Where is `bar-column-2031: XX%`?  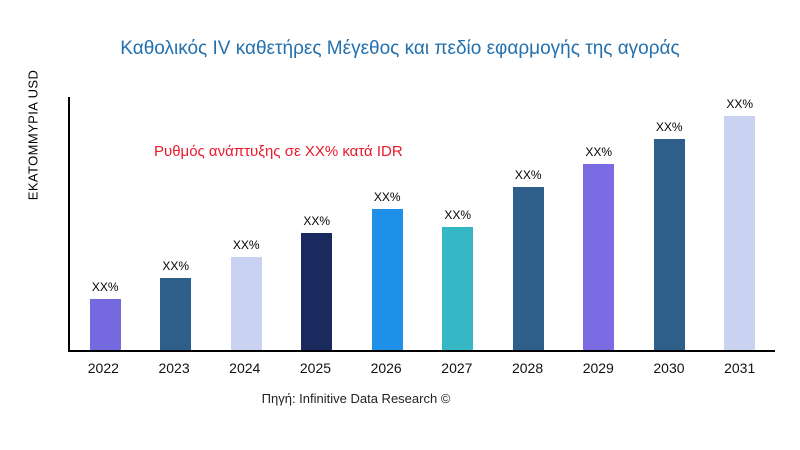 bar-column-2031: XX% is located at coordinates (740, 223).